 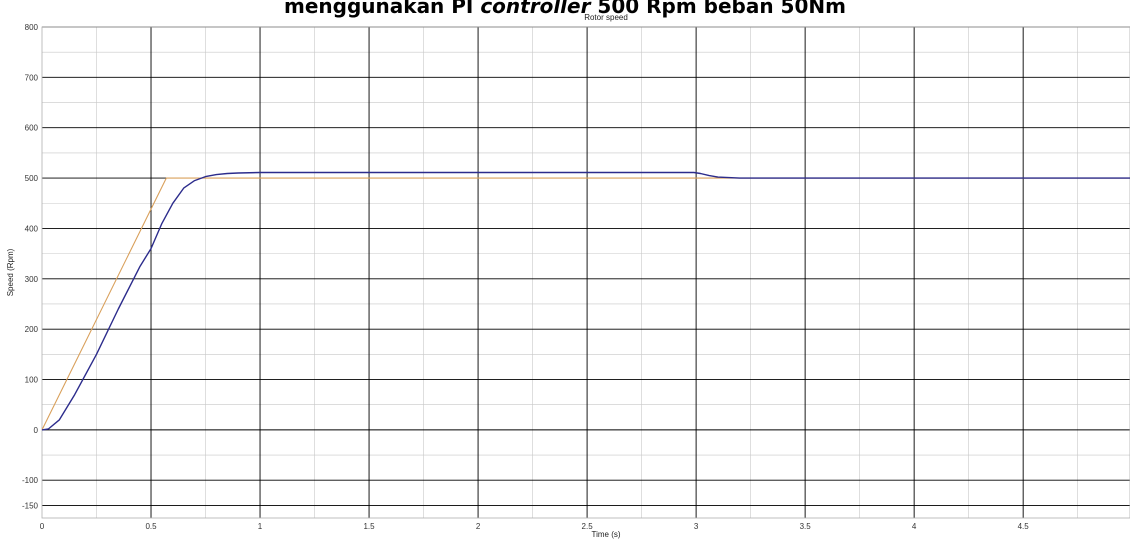 What do you see at coordinates (606, 17) in the screenshot?
I see `plot-title: Rotor speed` at bounding box center [606, 17].